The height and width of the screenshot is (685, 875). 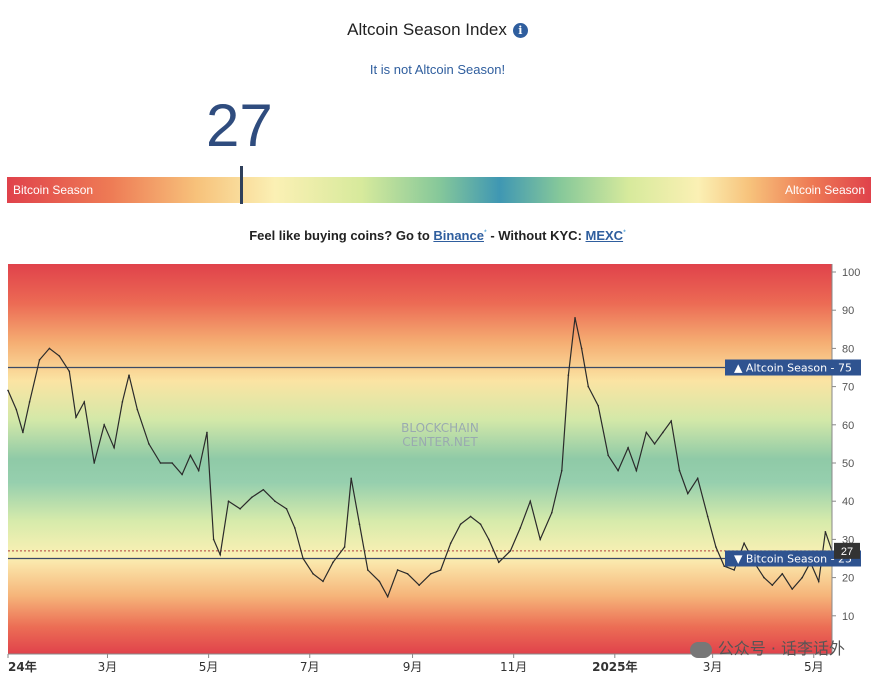 What do you see at coordinates (439, 190) in the screenshot?
I see `season-gauge: Bitcoin Season Altcoin Season` at bounding box center [439, 190].